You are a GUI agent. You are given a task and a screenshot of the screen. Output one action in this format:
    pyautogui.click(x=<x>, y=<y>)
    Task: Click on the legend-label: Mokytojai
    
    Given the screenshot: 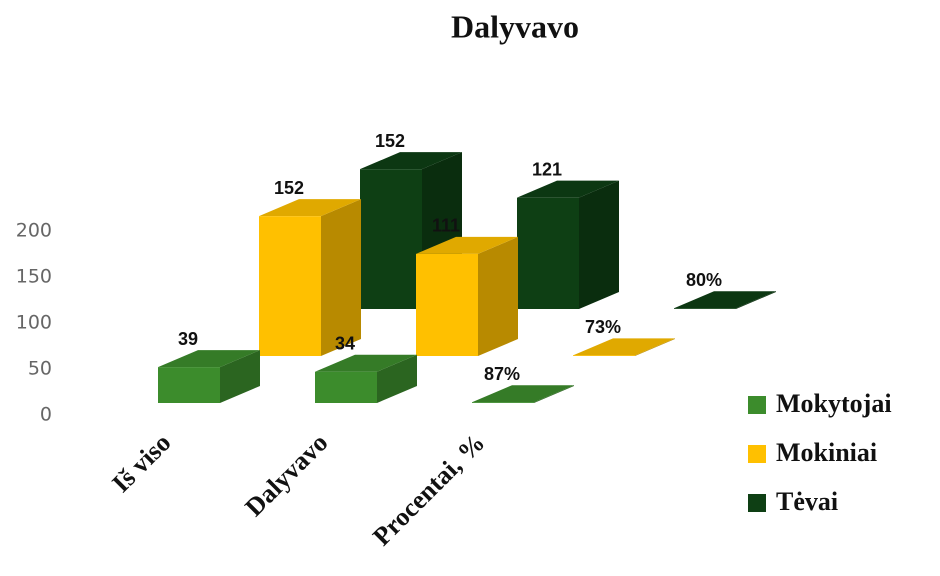 What is the action you would take?
    pyautogui.click(x=834, y=403)
    